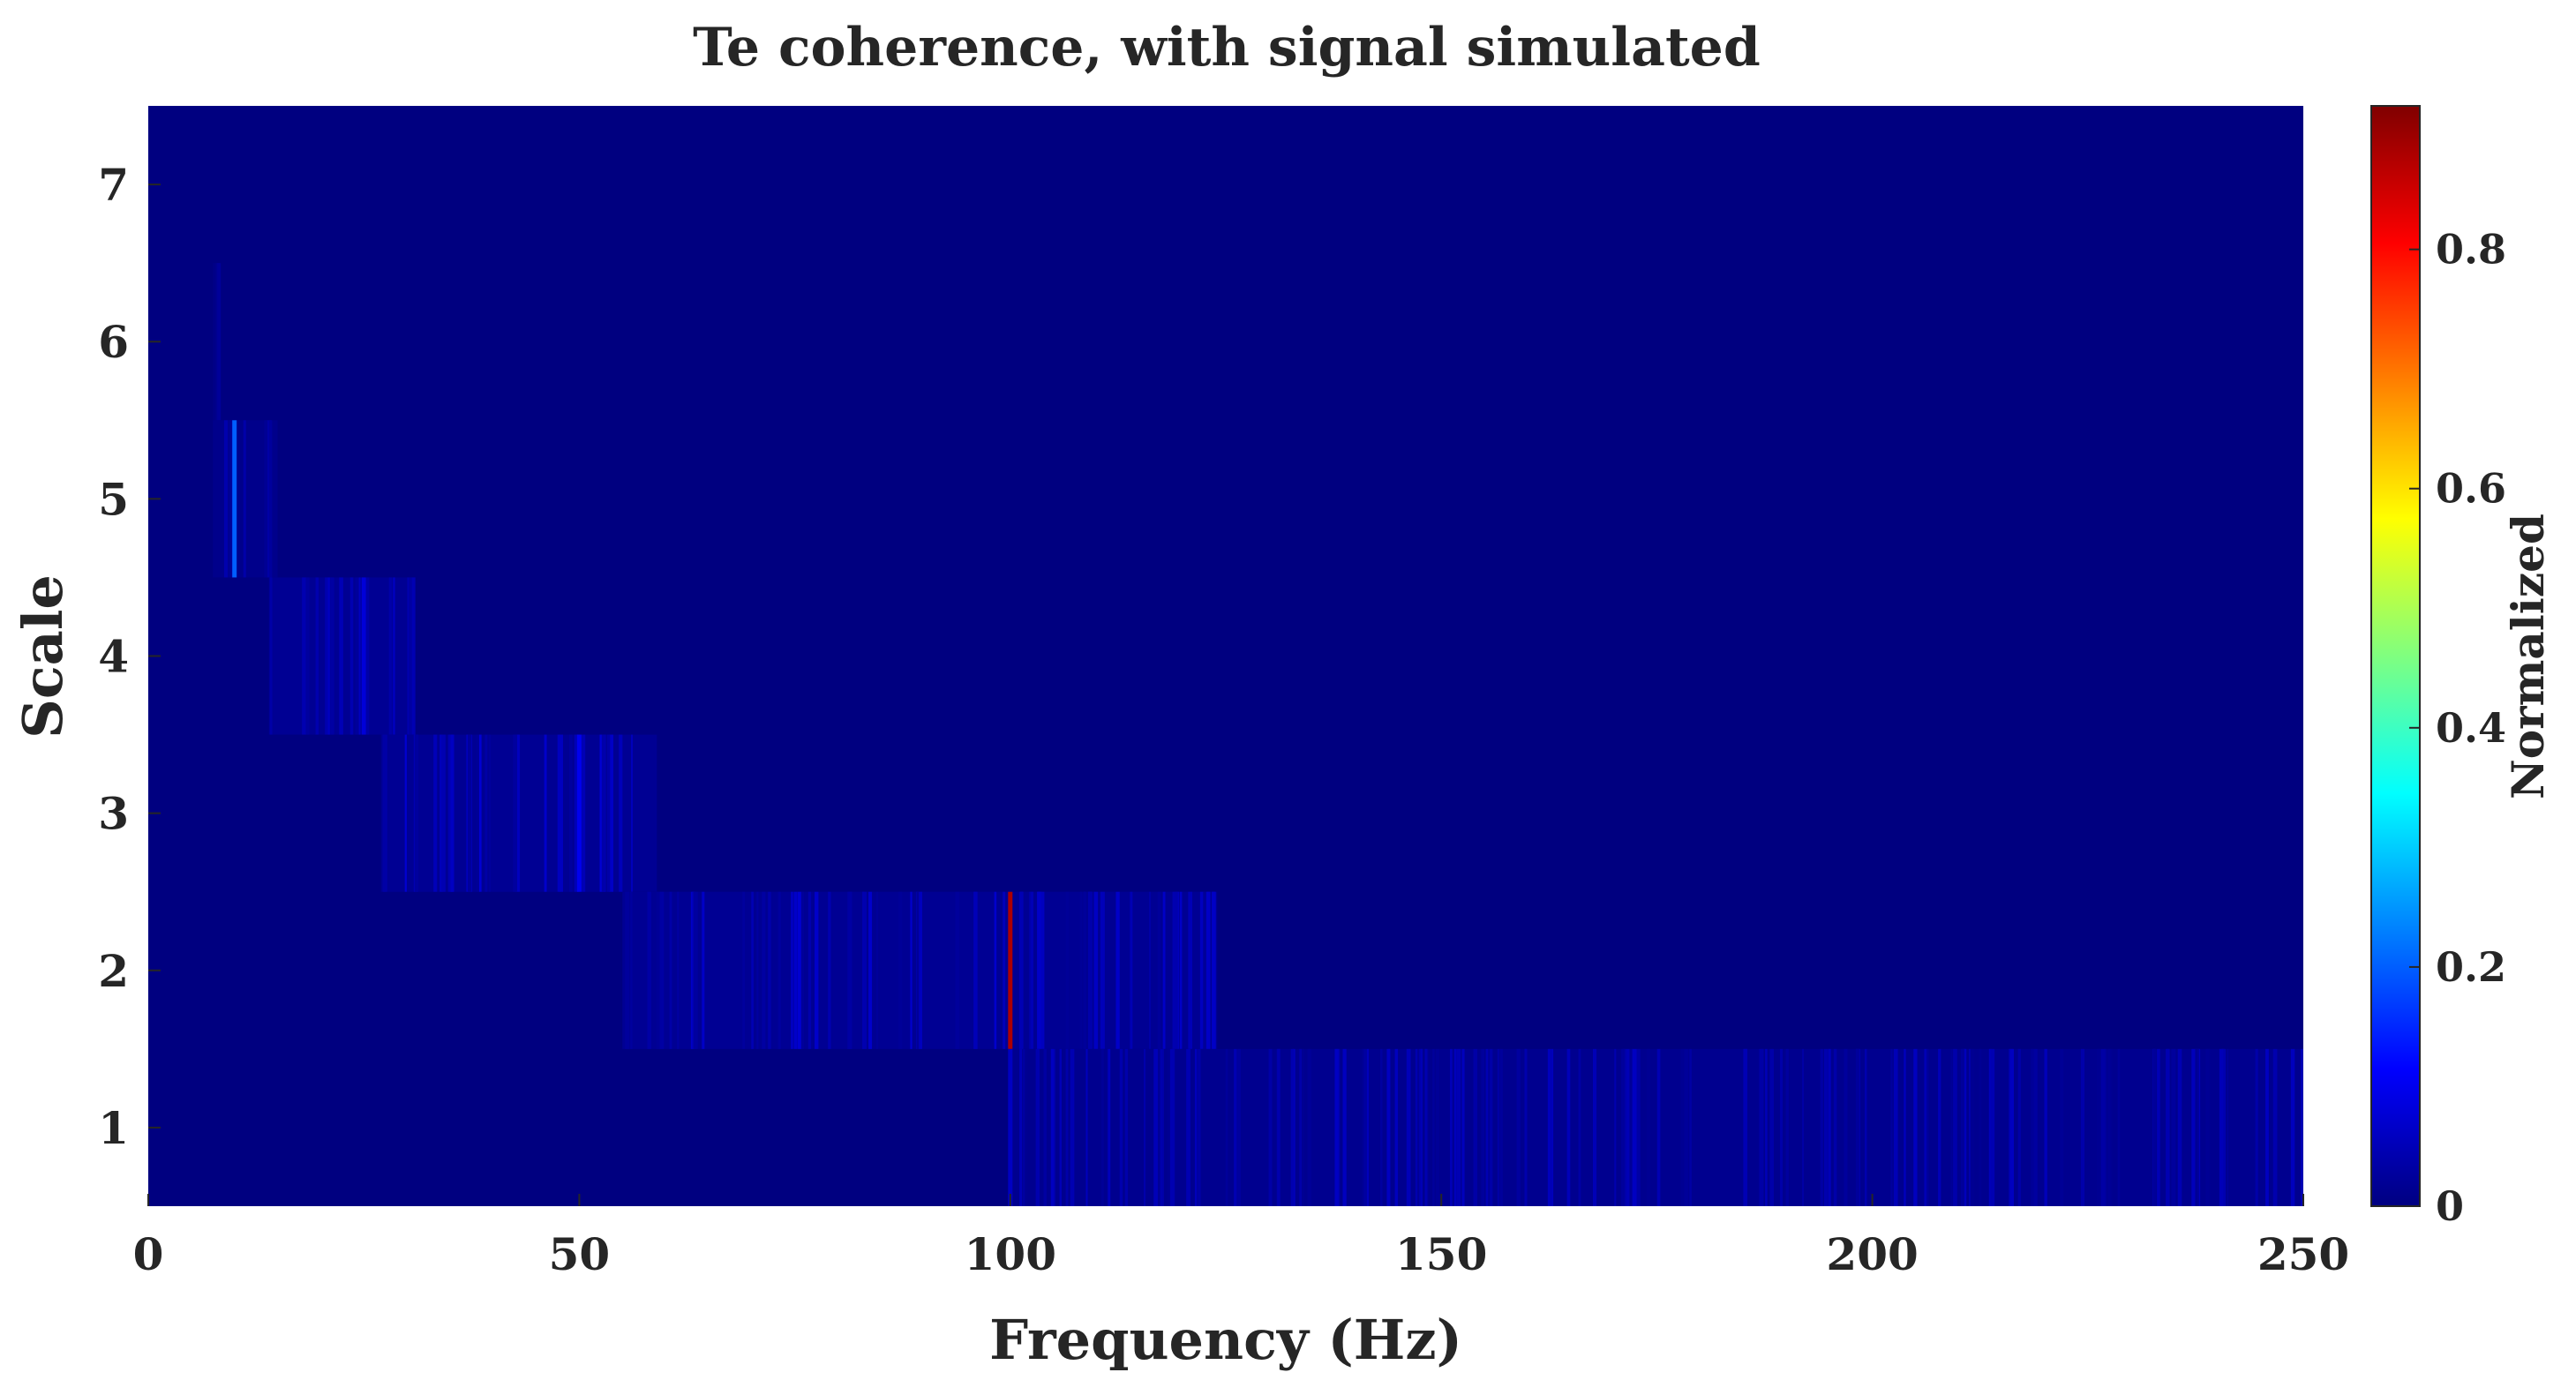  I want to click on colorbar-label: Normalized, so click(2528, 656).